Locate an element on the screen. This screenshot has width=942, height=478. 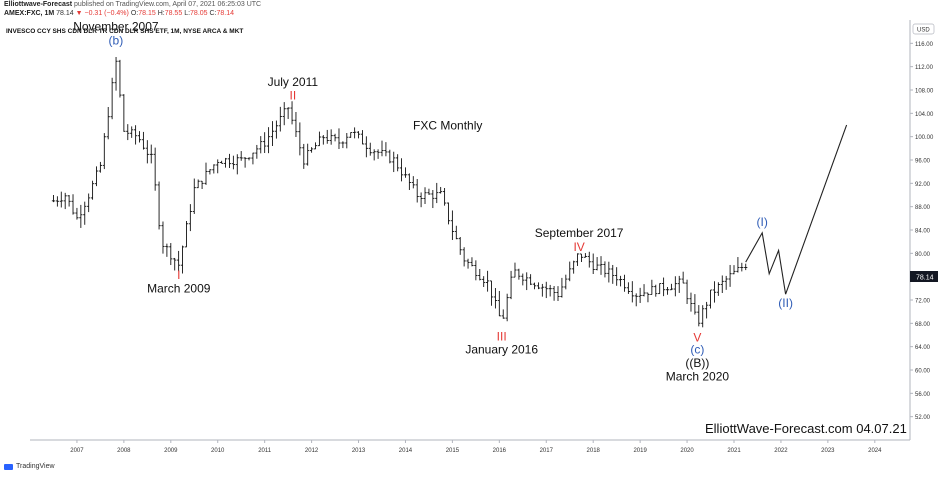
y-tick-label: 88.00 is located at coordinates (923, 208).